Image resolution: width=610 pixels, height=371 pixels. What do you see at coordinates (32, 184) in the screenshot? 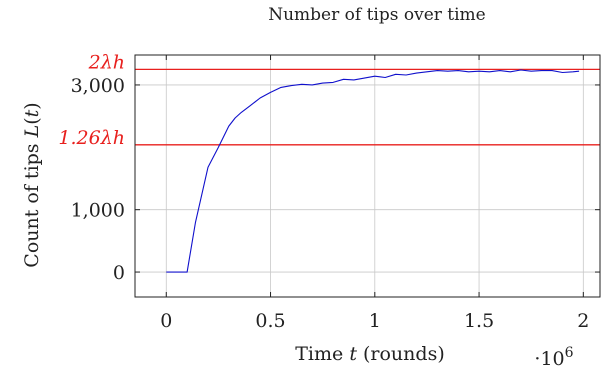
I see `y-axis-label: Count of tips L(t)` at bounding box center [32, 184].